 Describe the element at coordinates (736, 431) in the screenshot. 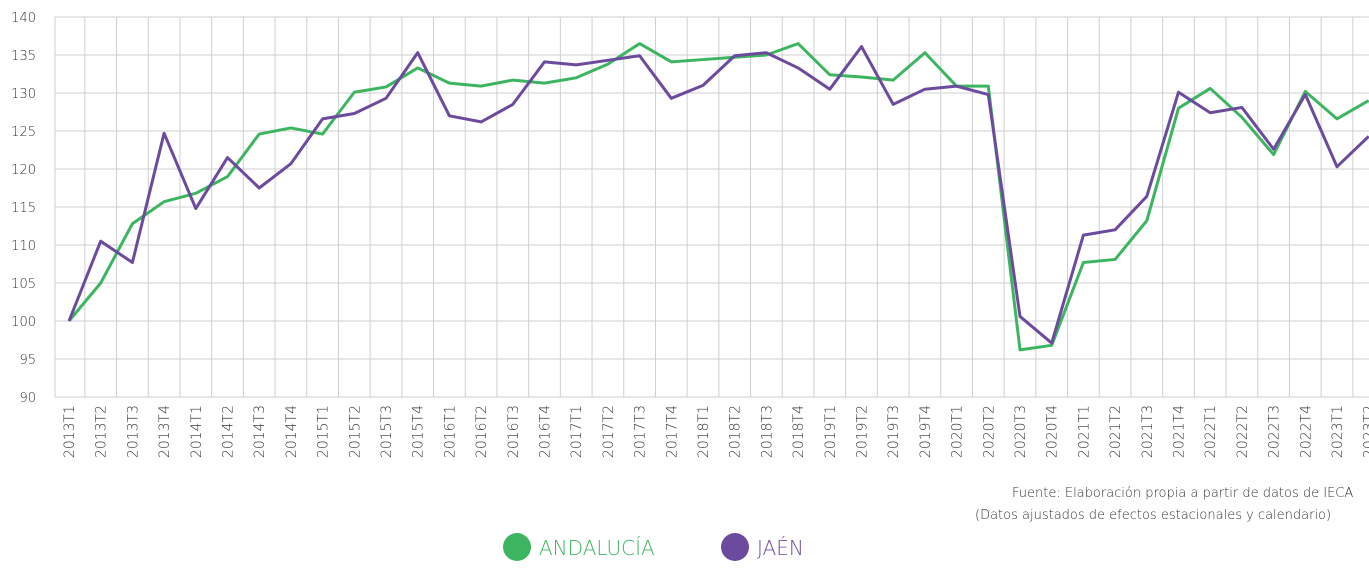

I see `x-tick-label: 2018T2` at that location.